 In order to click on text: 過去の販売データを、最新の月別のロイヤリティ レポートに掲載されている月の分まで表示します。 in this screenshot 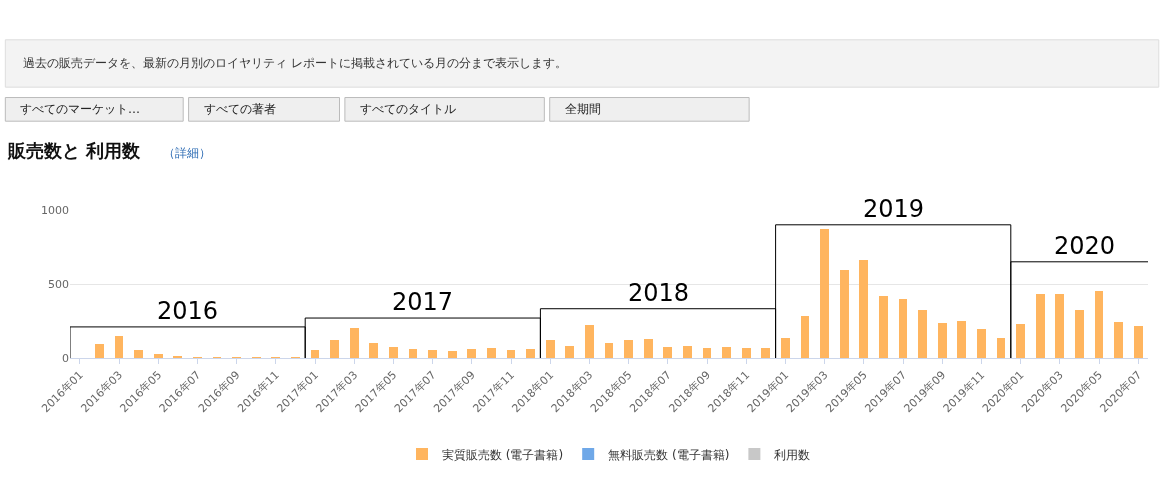, I will do `click(295, 63)`.